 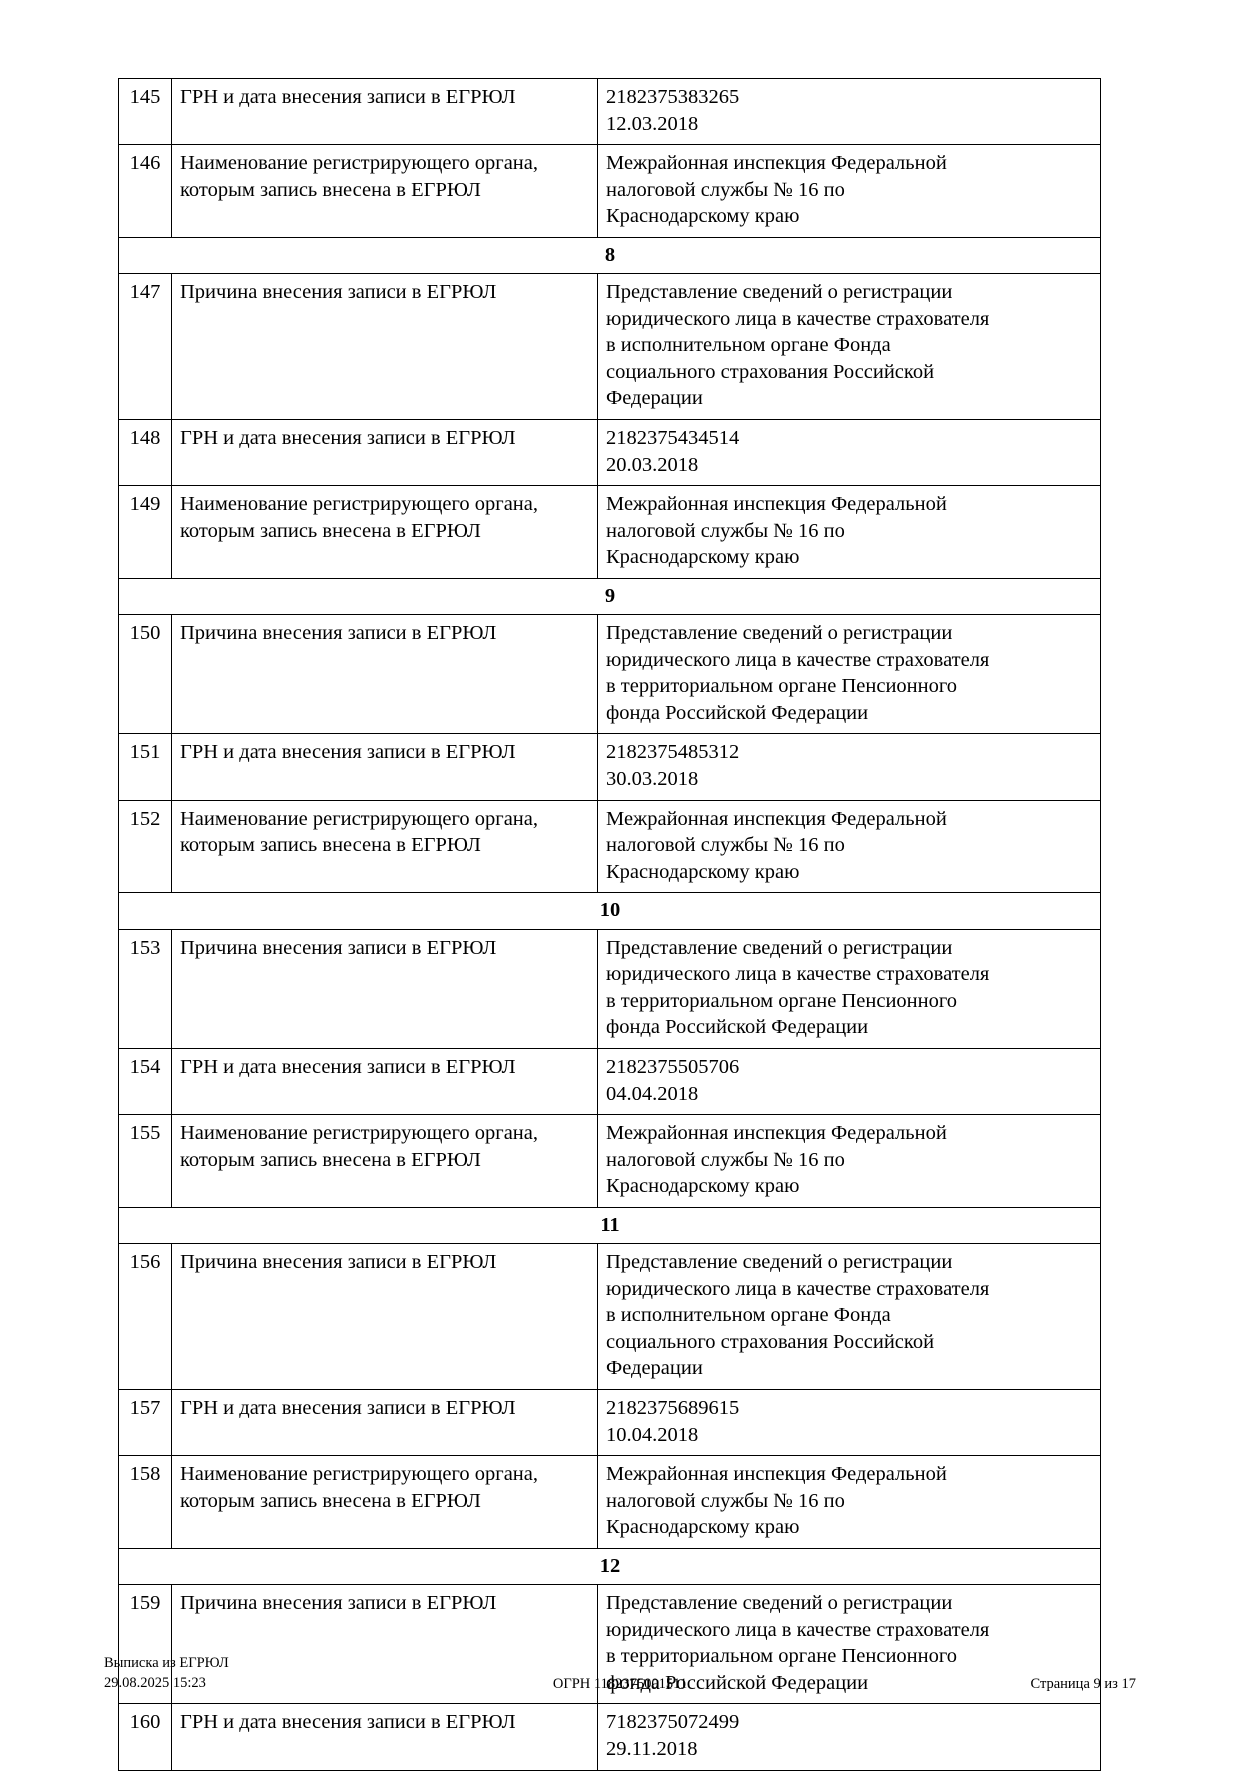 I want to click on section-separator-row: 11, so click(x=609, y=1225).